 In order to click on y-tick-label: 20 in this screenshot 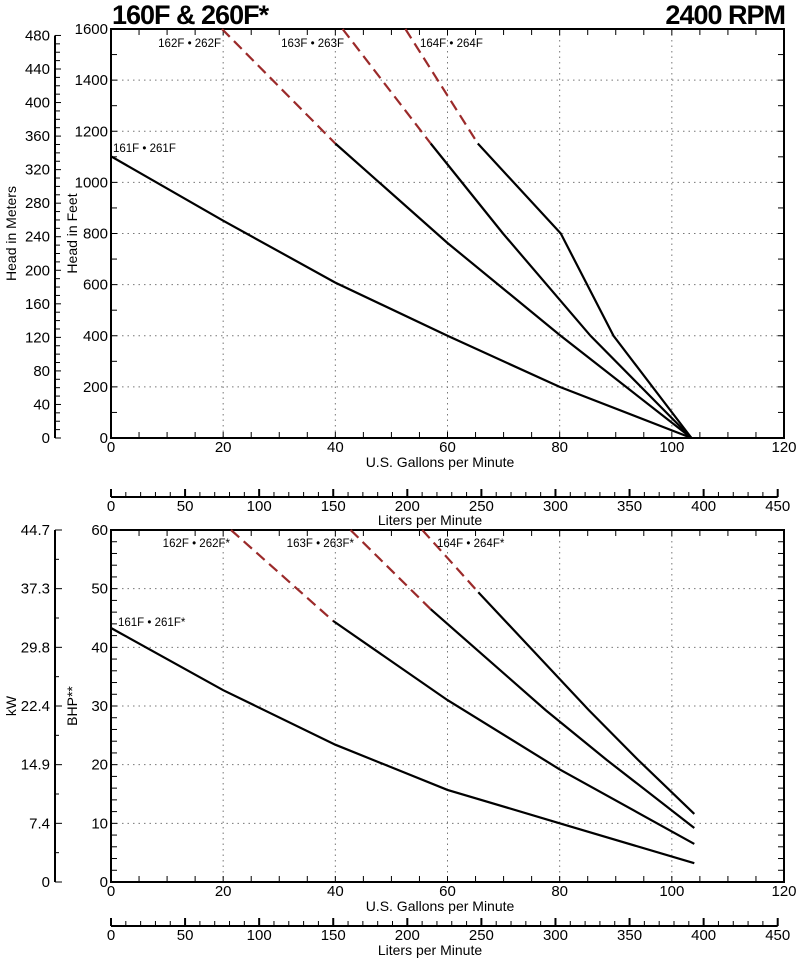, I will do `click(99, 765)`.